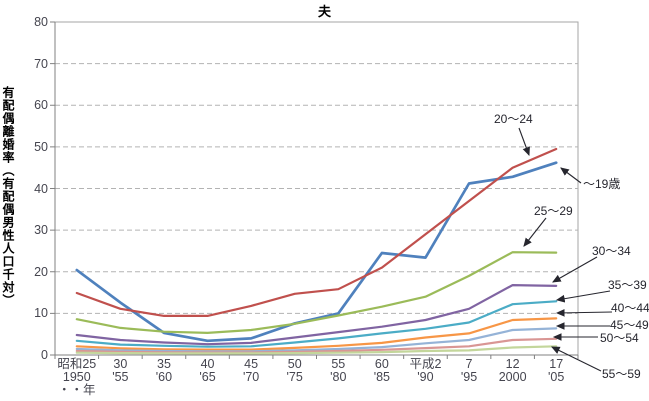  I want to click on y-tick-label-40: 40, so click(41, 188).